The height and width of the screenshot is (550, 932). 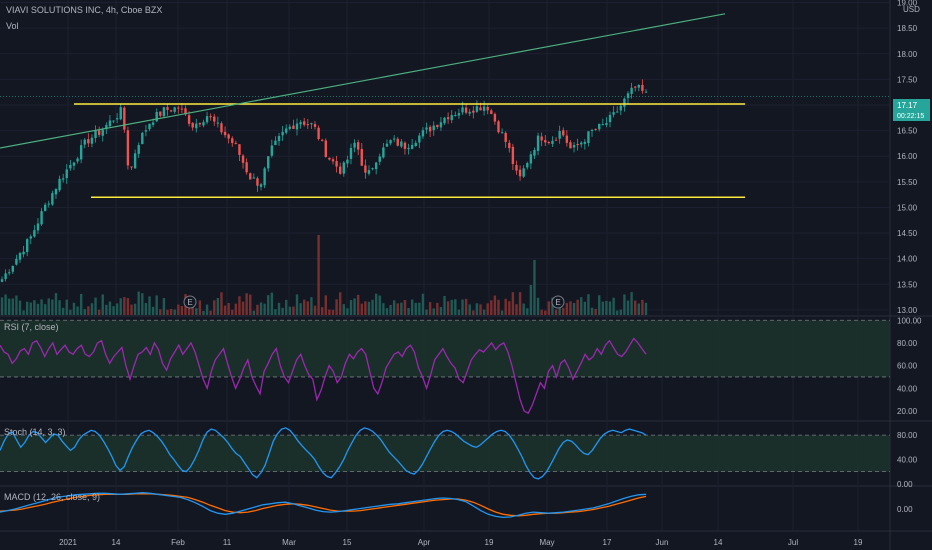 I want to click on rsi-line, so click(x=323, y=376).